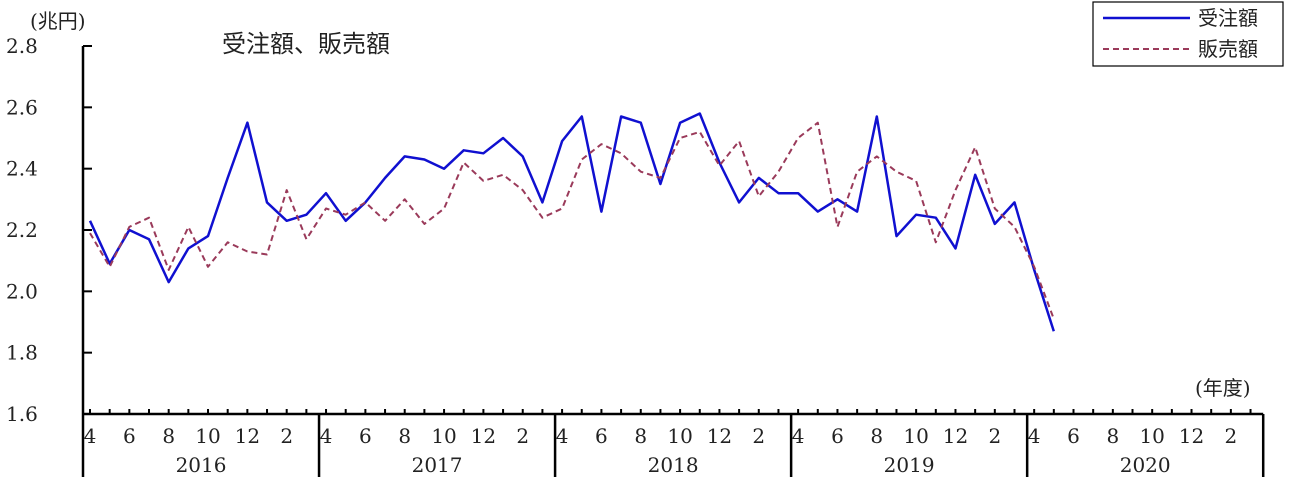  I want to click on legend: 受注額 販売額, so click(1188, 34).